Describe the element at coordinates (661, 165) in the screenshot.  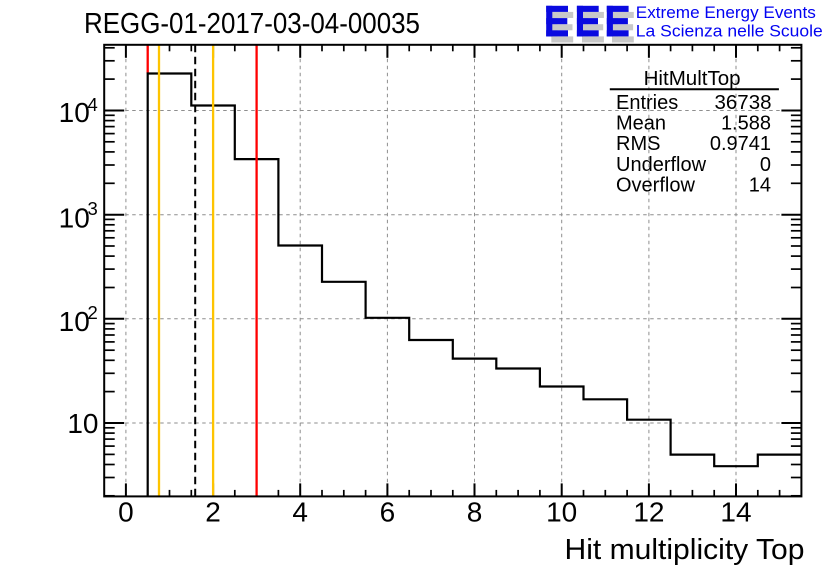
I see `svg-text: Underflow` at that location.